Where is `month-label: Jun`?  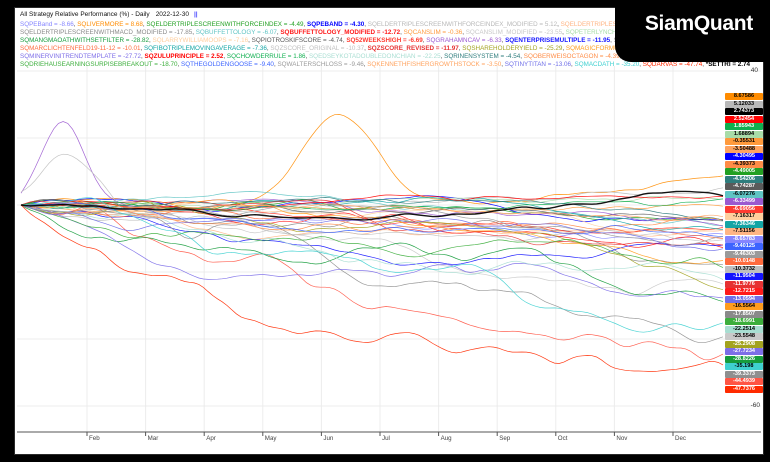
month-label: Jun is located at coordinates (328, 438).